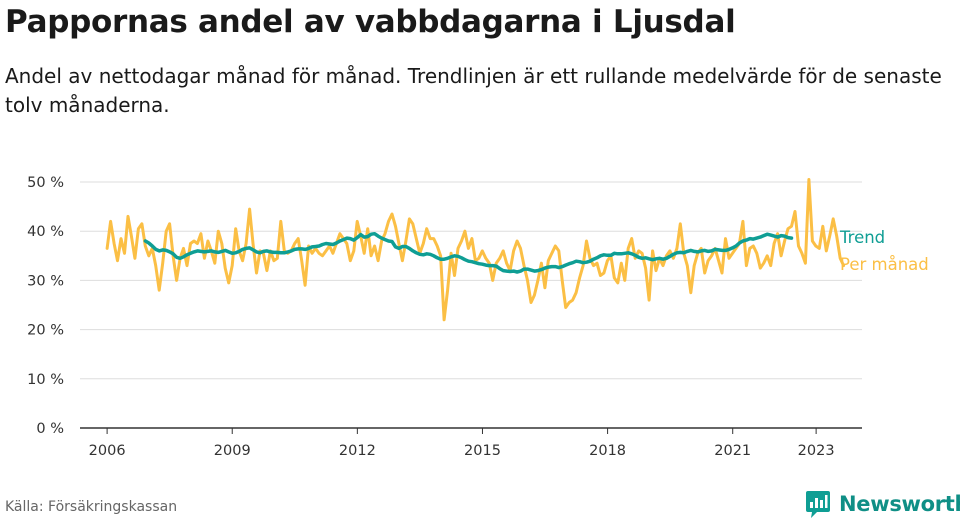 This screenshot has width=960, height=520. Describe the element at coordinates (884, 251) in the screenshot. I see `series-labels: Per månad Trend` at that location.